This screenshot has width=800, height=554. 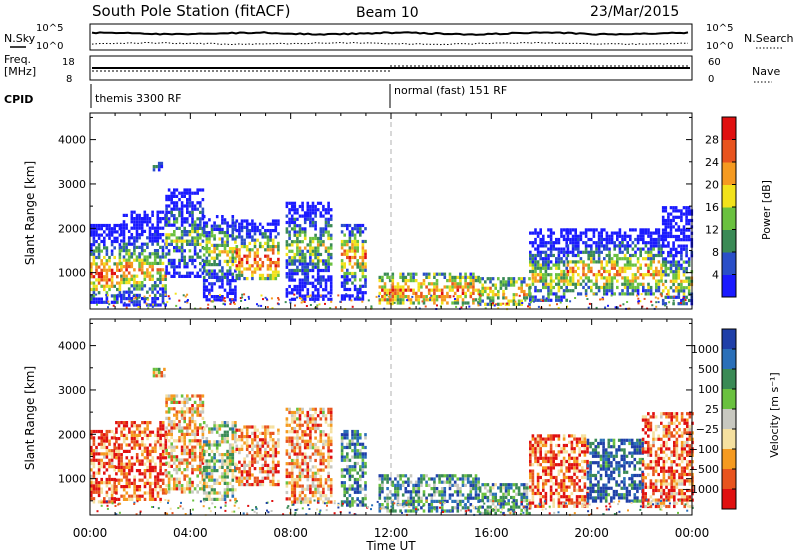 What do you see at coordinates (712, 207) in the screenshot?
I see `colorbar-tick-label: 16` at bounding box center [712, 207].